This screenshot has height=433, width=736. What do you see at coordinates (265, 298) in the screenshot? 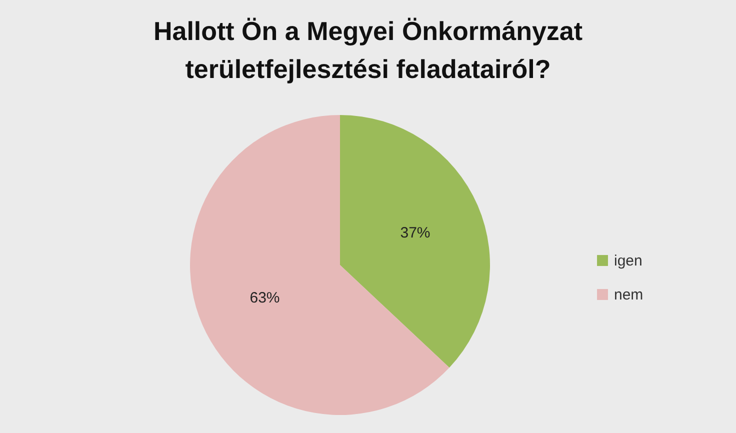
I see `data-label: 63%` at bounding box center [265, 298].